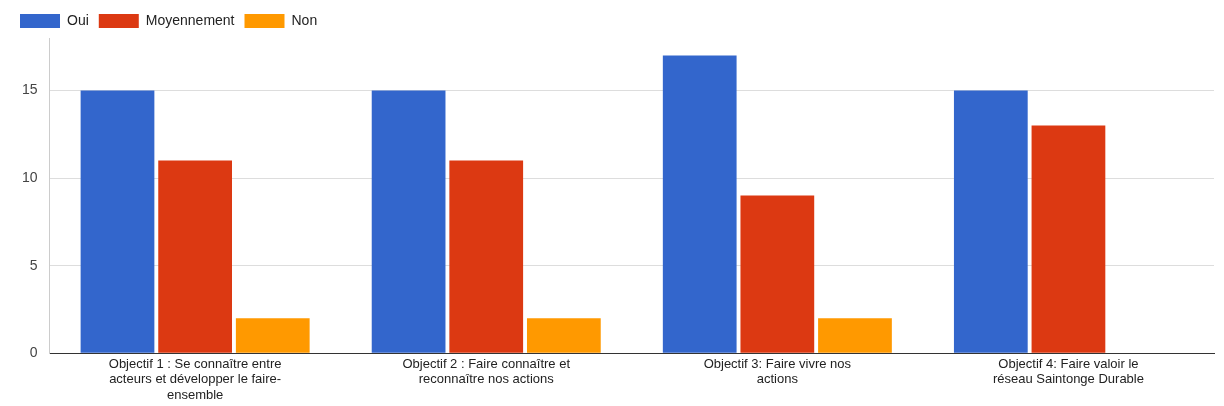 The width and height of the screenshot is (1224, 406). I want to click on y-tick-label: 0, so click(33, 352).